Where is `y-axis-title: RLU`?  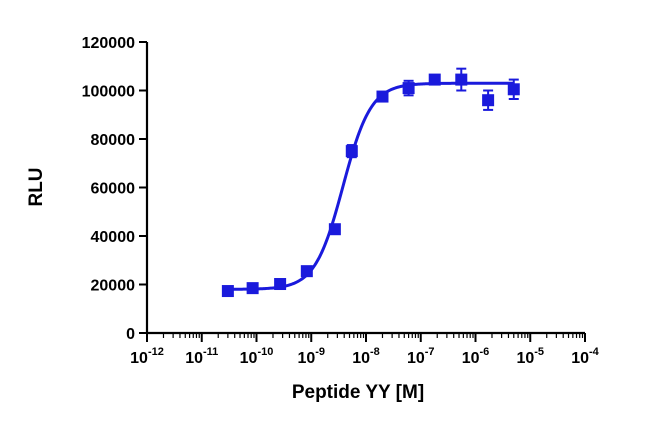
y-axis-title: RLU is located at coordinates (36, 186).